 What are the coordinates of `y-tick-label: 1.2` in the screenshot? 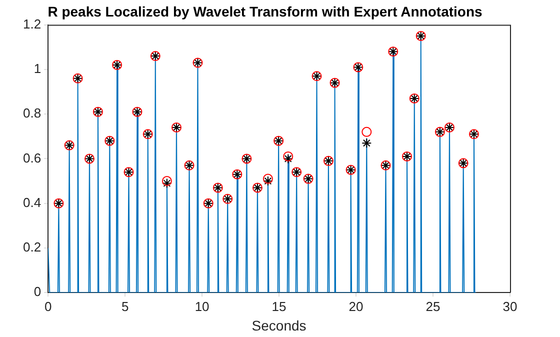 It's located at (32, 24).